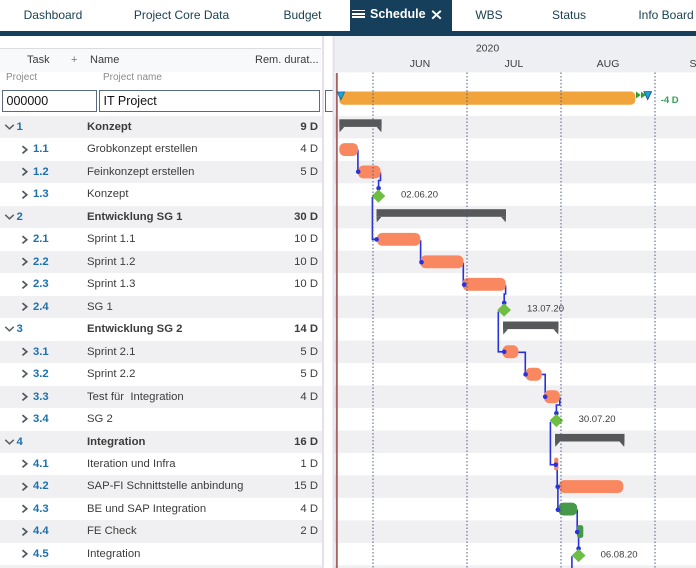 This screenshot has width=696, height=568. Describe the element at coordinates (608, 64) in the screenshot. I see `svg-text: AUG` at that location.